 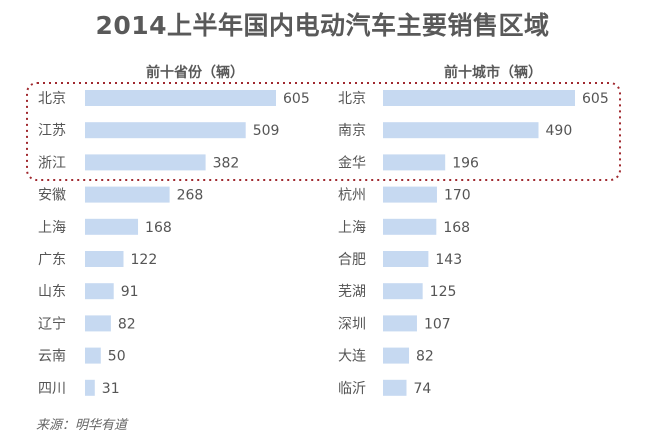 What do you see at coordinates (352, 131) in the screenshot?
I see `city-label: 南京` at bounding box center [352, 131].